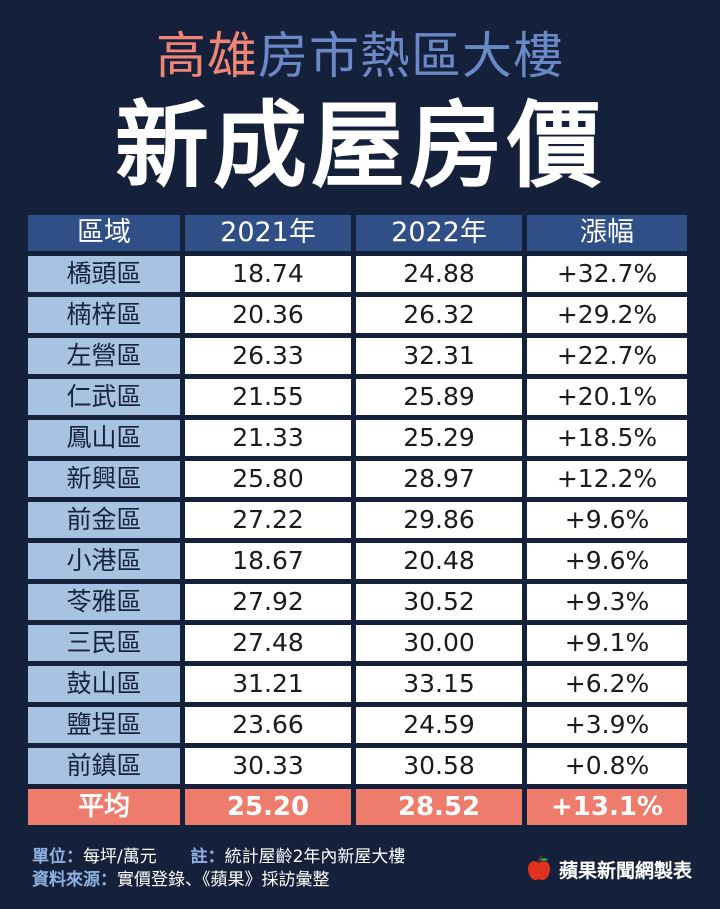 This screenshot has height=909, width=720. Describe the element at coordinates (268, 438) in the screenshot. I see `price-2021-cell: 21.33` at that location.